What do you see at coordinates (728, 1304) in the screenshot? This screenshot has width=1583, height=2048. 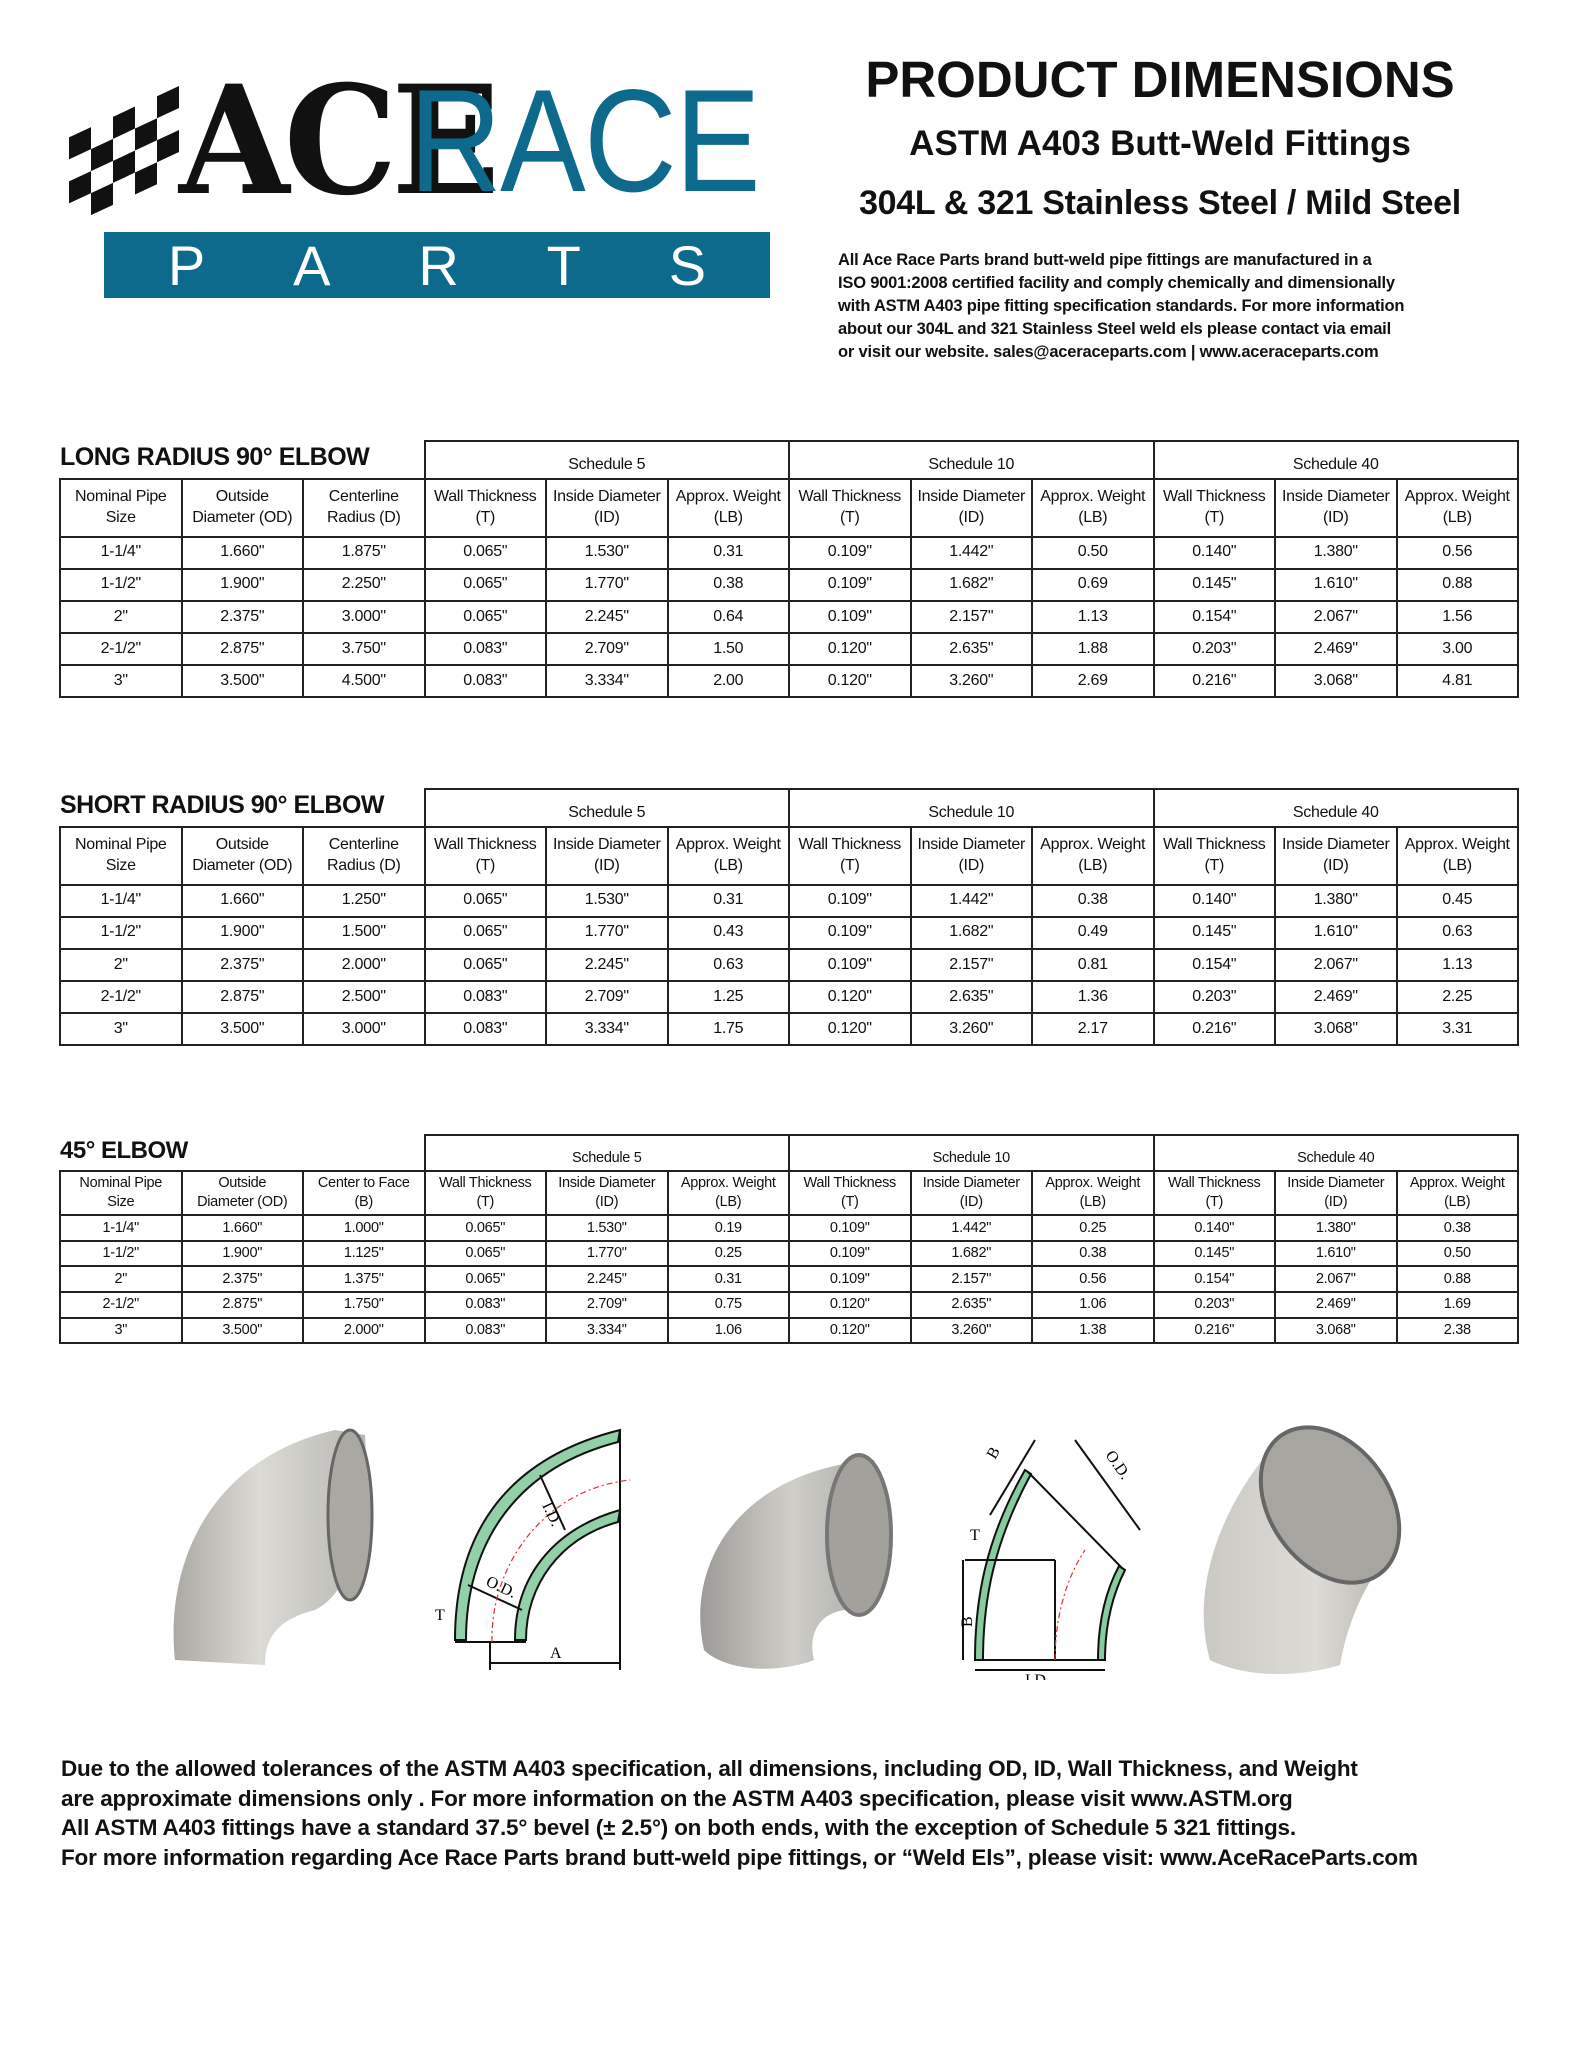 I see `table-cell: 0.75` at bounding box center [728, 1304].